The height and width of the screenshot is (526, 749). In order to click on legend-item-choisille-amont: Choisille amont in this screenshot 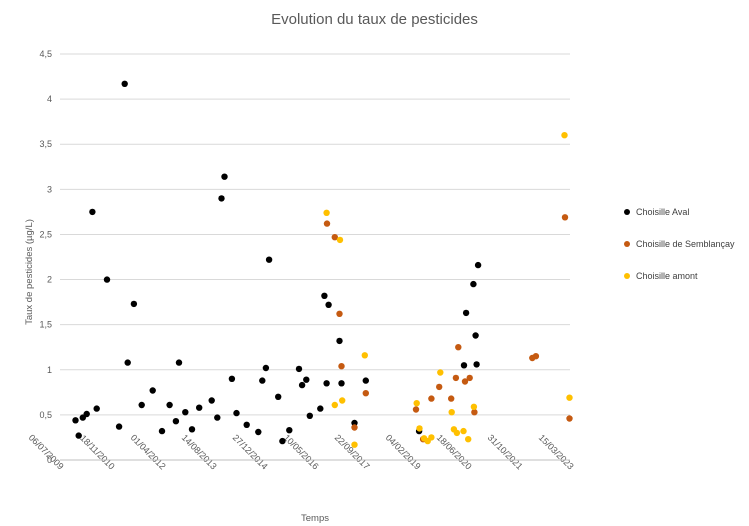, I will do `click(679, 276)`.